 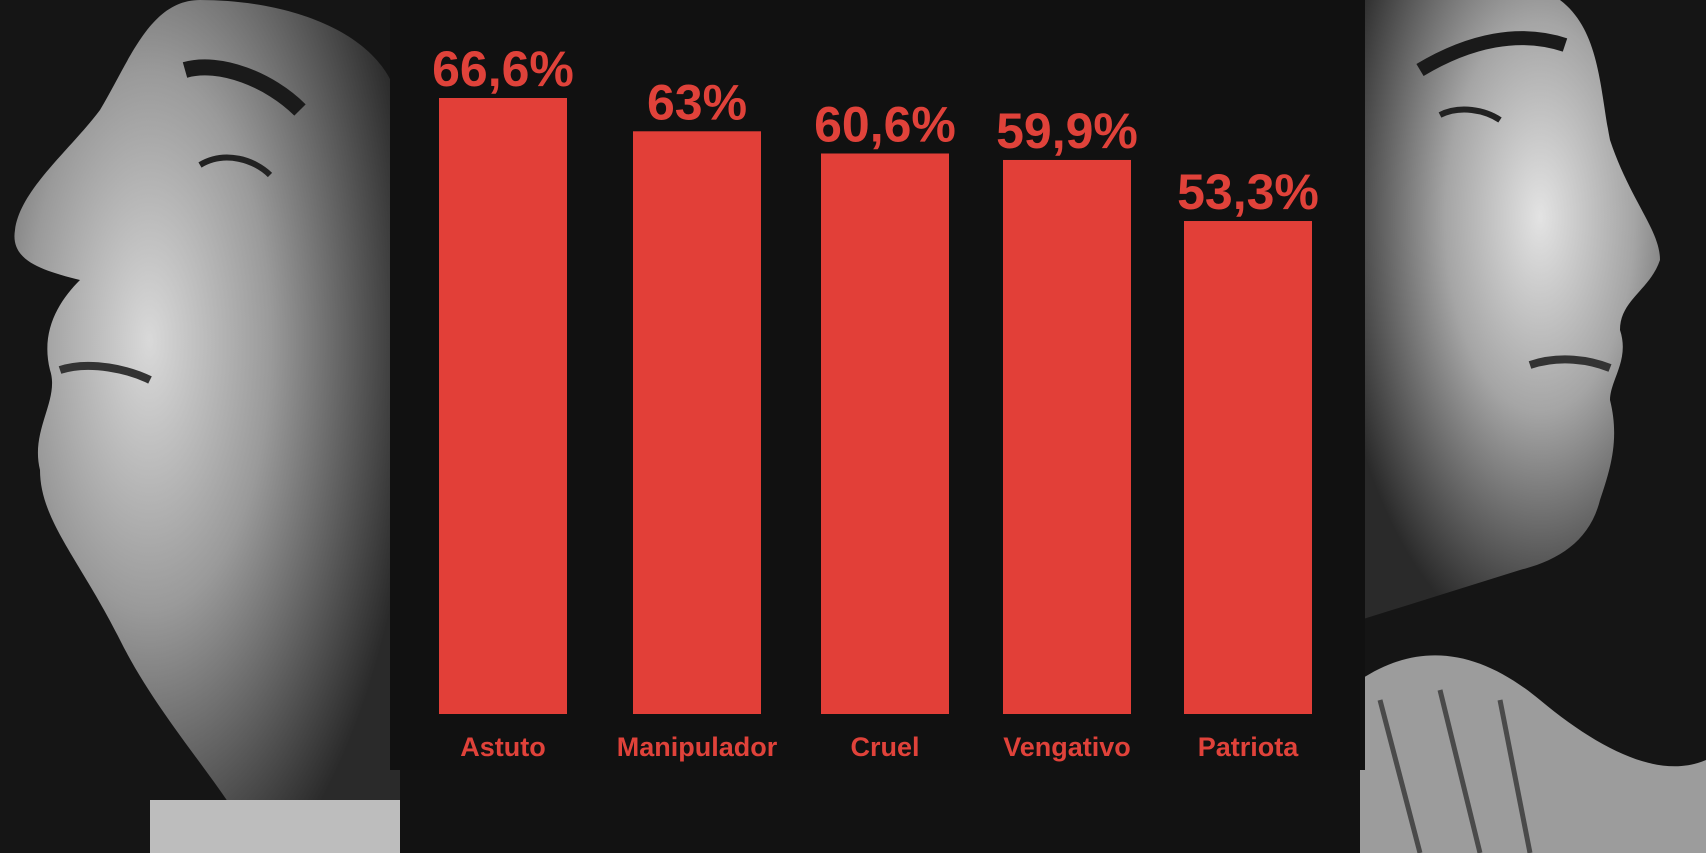 I want to click on value-label-patriota: 53,3%, so click(x=1248, y=192).